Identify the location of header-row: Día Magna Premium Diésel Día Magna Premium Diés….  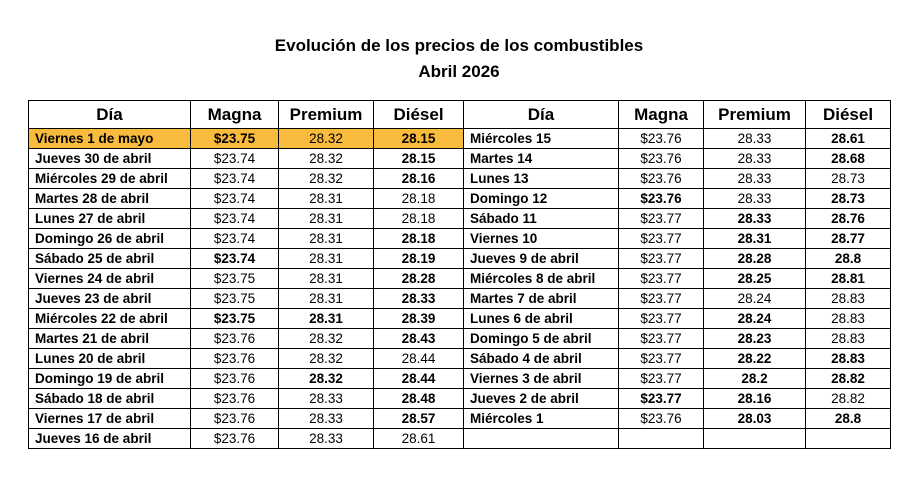
(459, 114).